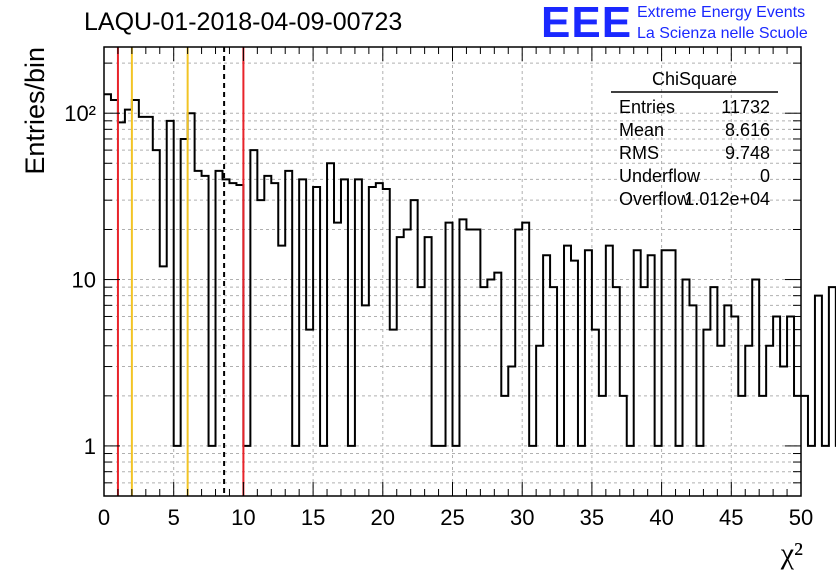  I want to click on stats-value: 0, so click(765, 176).